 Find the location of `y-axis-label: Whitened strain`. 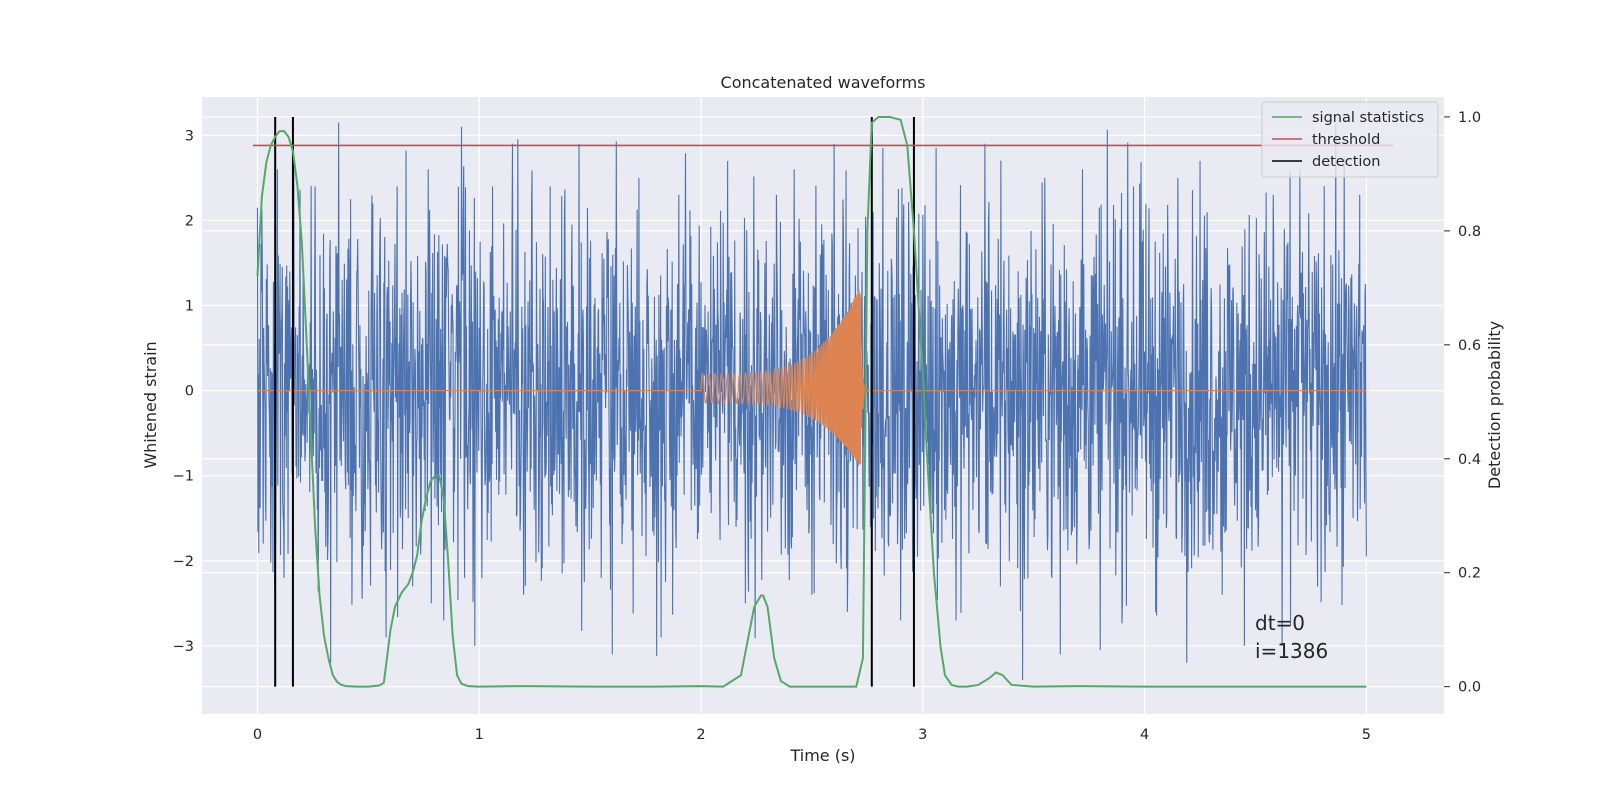

y-axis-label: Whitened strain is located at coordinates (150, 404).